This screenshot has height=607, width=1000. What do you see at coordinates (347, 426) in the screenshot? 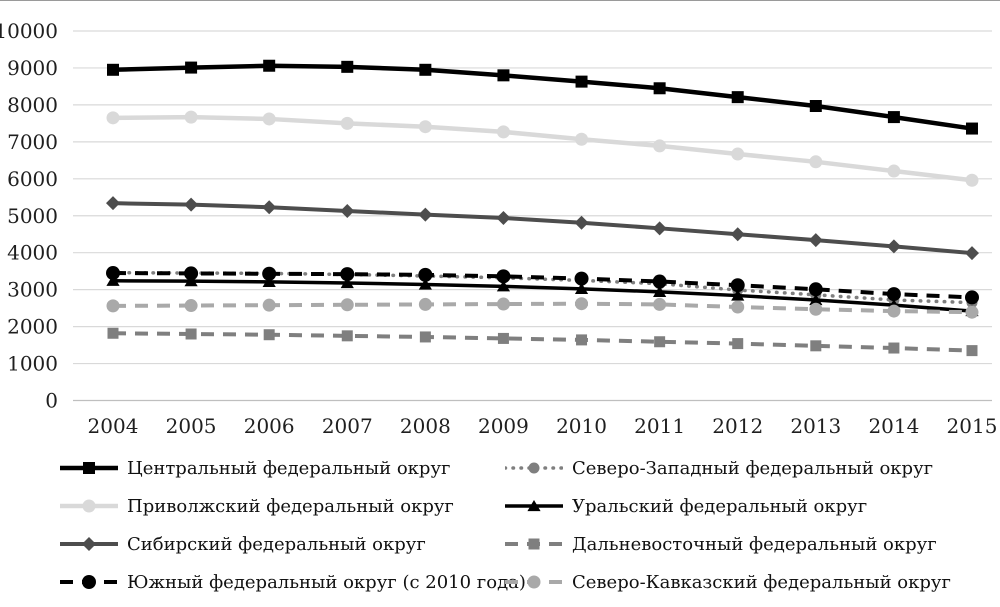
I see `x-tick-label: 2007` at bounding box center [347, 426].